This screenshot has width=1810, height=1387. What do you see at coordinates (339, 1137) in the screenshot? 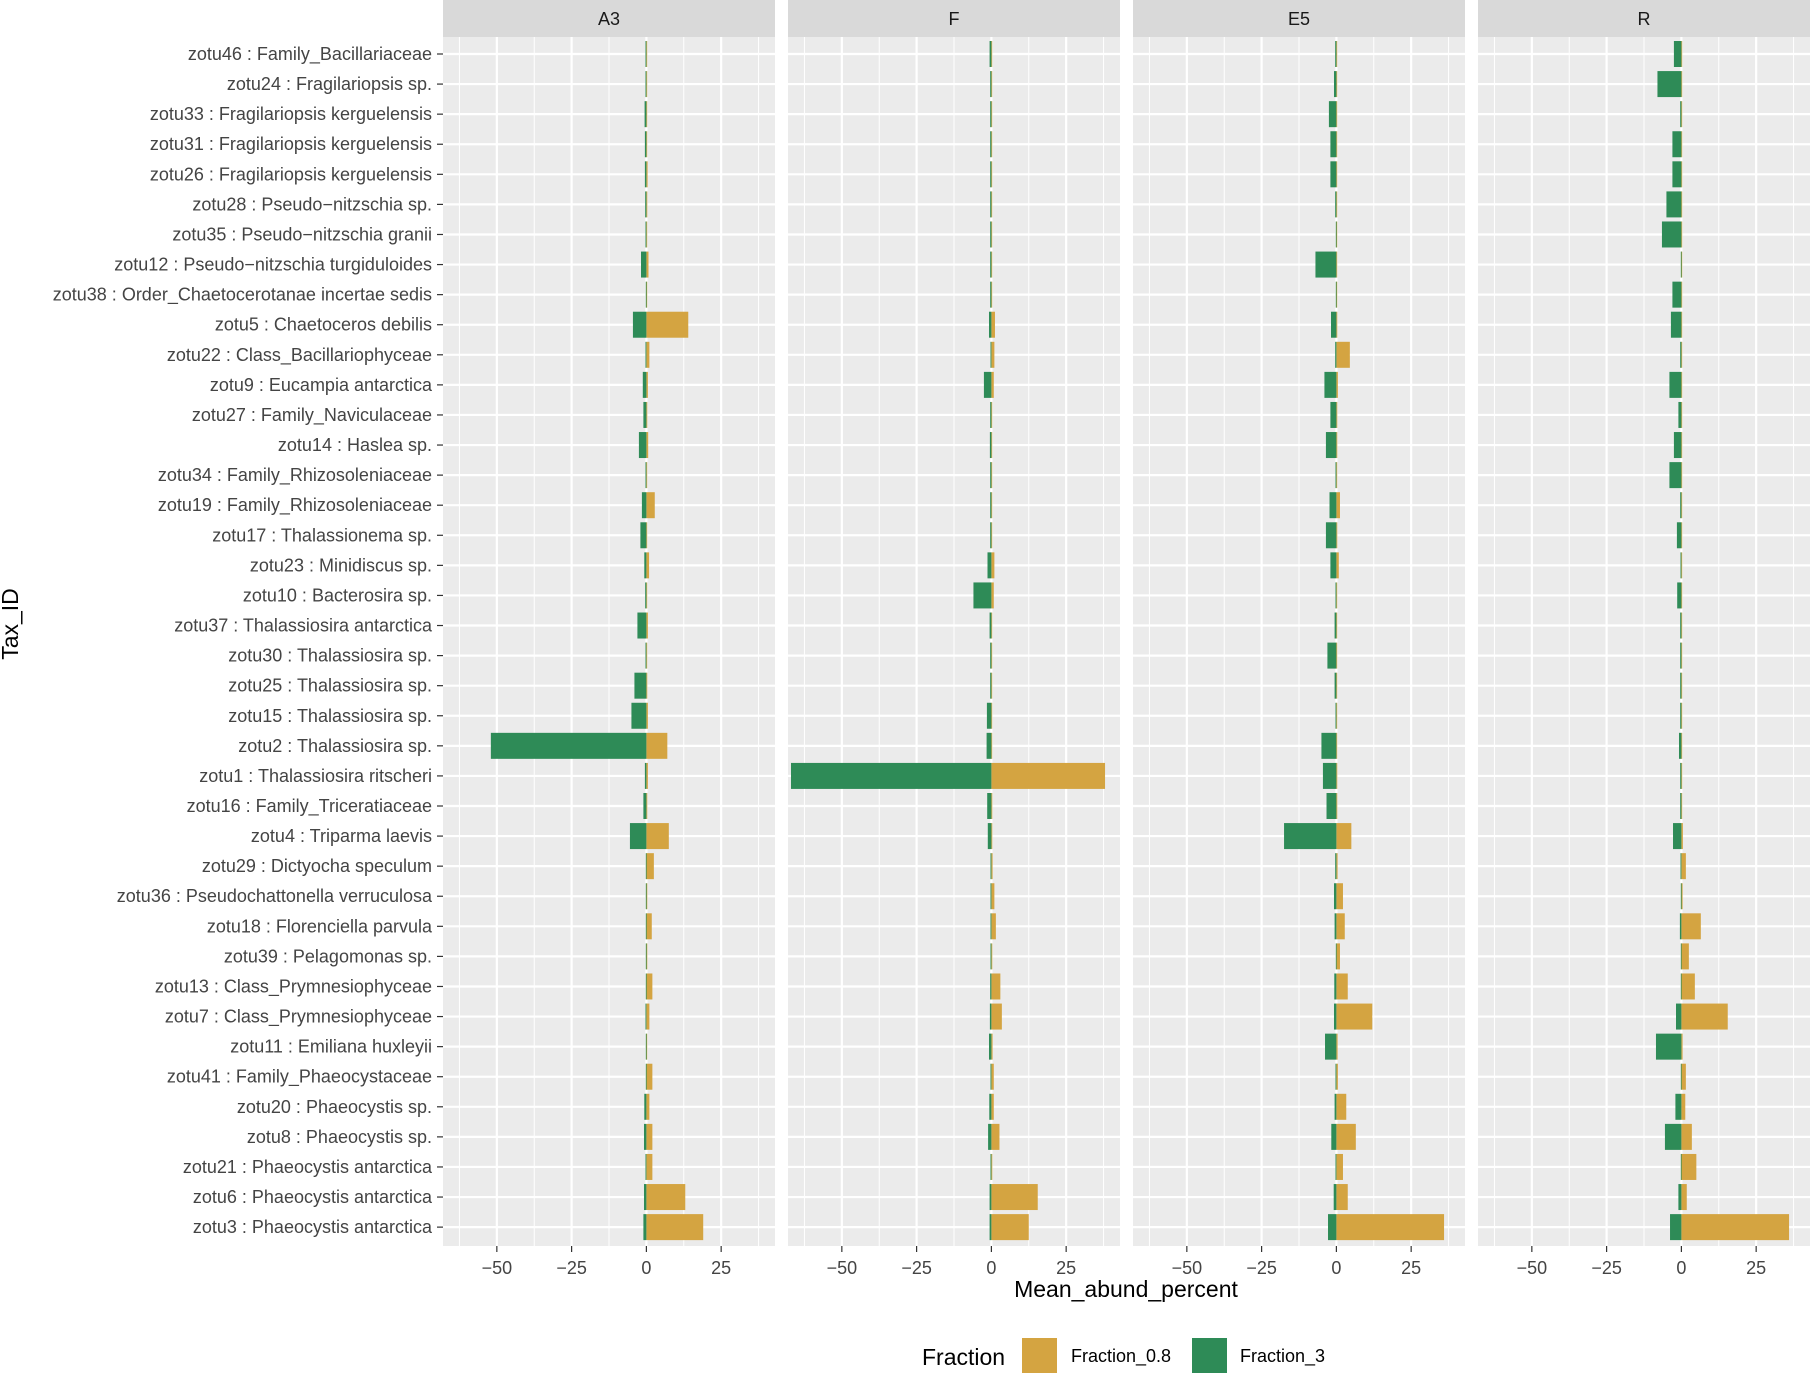
I see `y-tick-label: zotu8 : Phaeocystis sp.` at bounding box center [339, 1137].